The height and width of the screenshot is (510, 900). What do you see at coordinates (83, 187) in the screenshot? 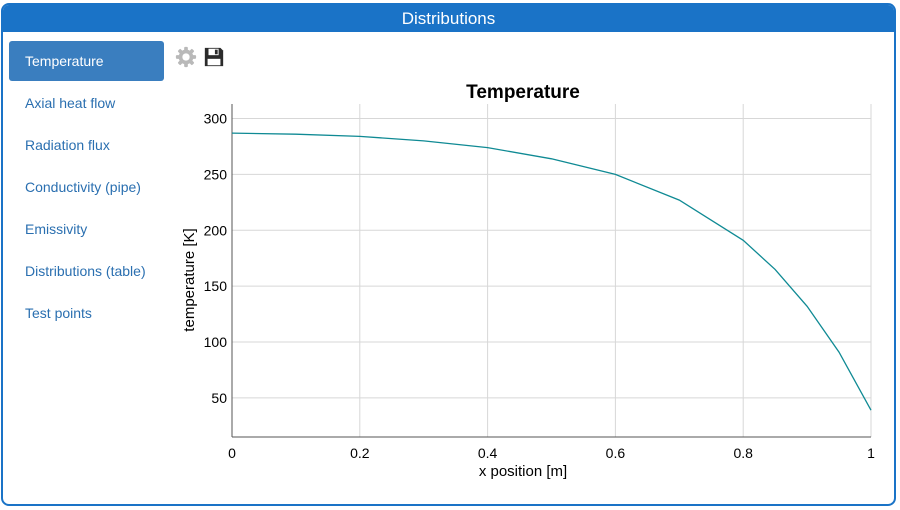
I see `nav-item-conductivity-pipe: Conductivity (pipe)` at bounding box center [83, 187].